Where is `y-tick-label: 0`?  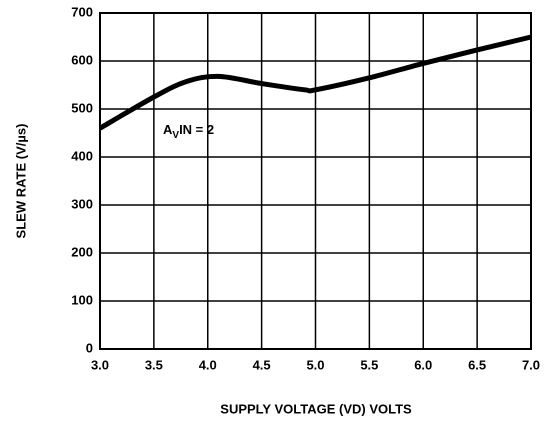
y-tick-label: 0 is located at coordinates (89, 347).